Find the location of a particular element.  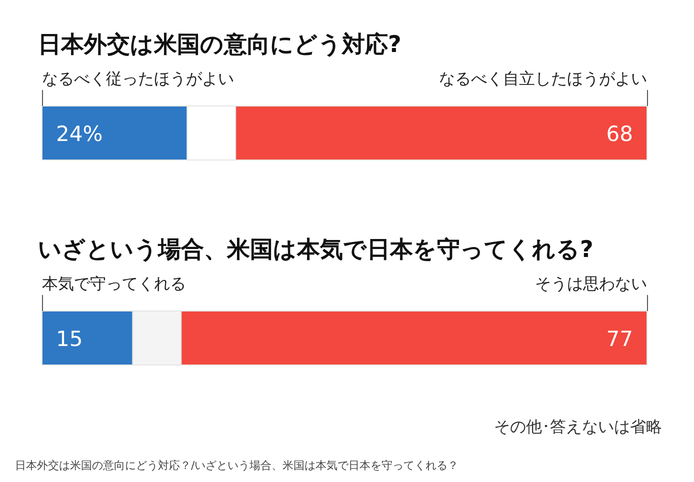

series-label: なるべく自立したほうがよい is located at coordinates (543, 78).